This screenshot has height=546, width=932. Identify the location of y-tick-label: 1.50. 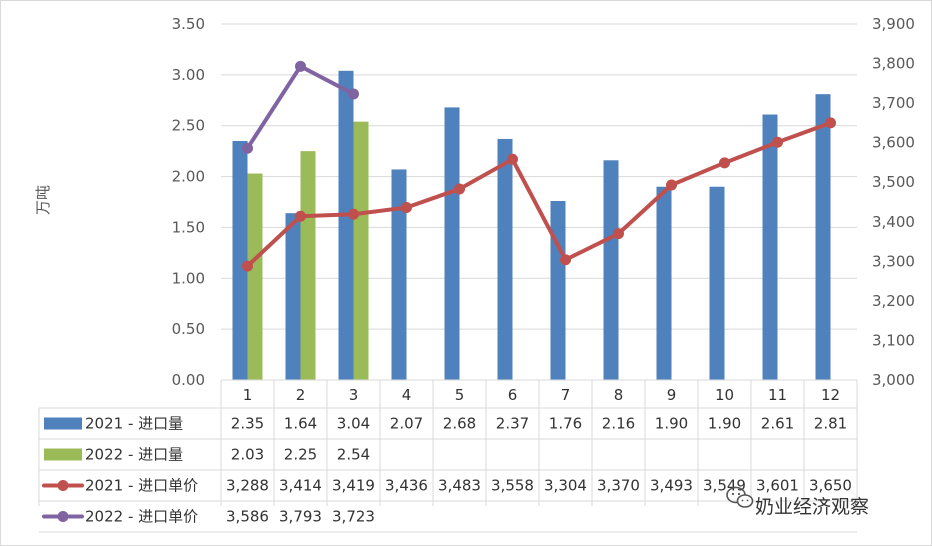
(188, 227).